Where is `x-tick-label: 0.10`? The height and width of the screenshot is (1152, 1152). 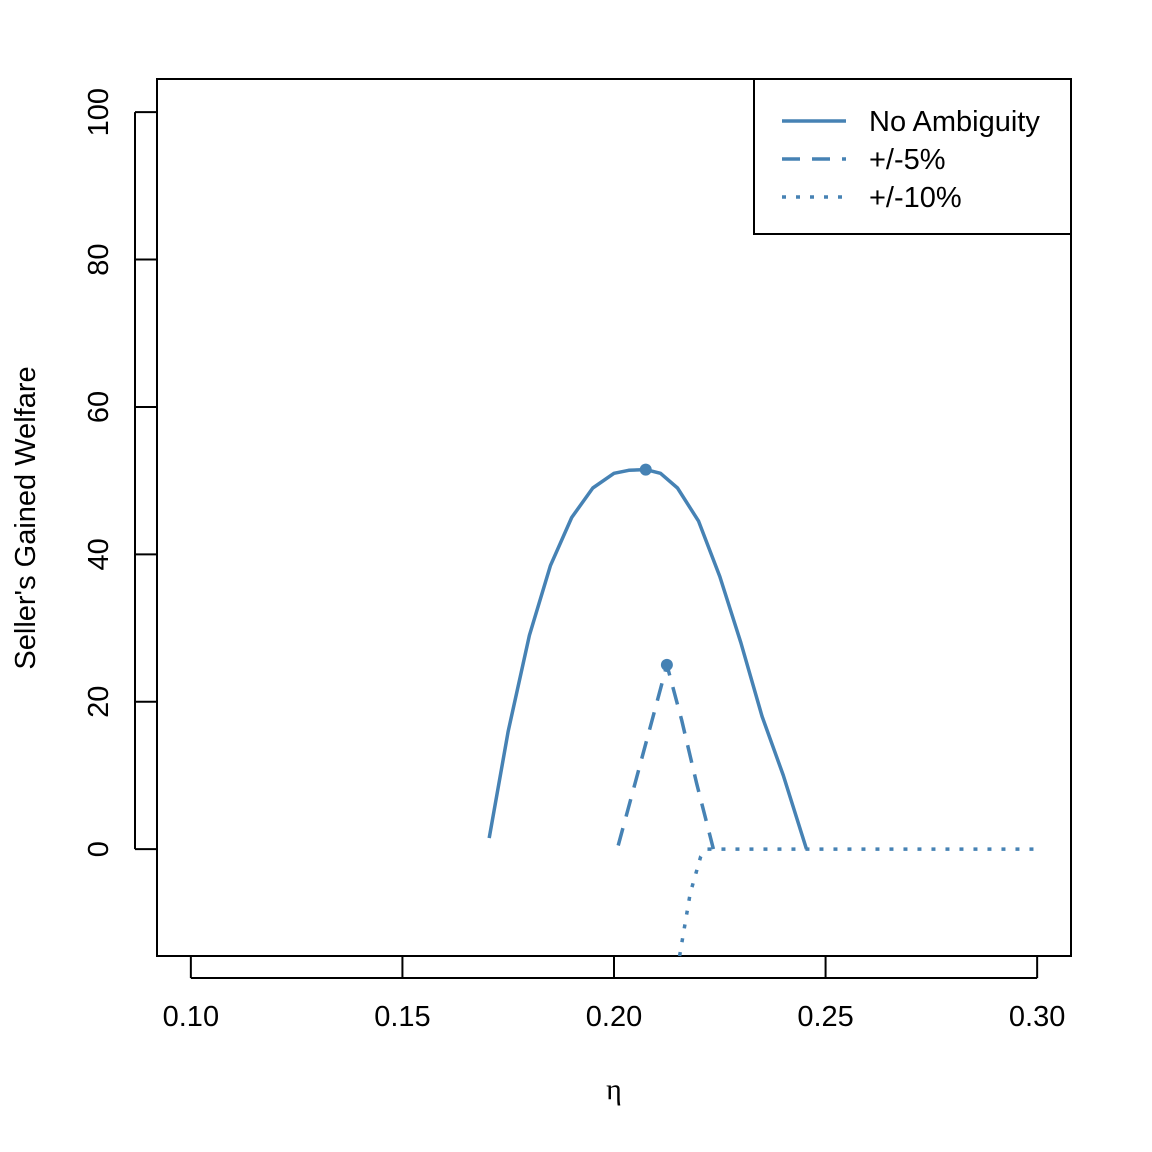
x-tick-label: 0.10 is located at coordinates (191, 1017).